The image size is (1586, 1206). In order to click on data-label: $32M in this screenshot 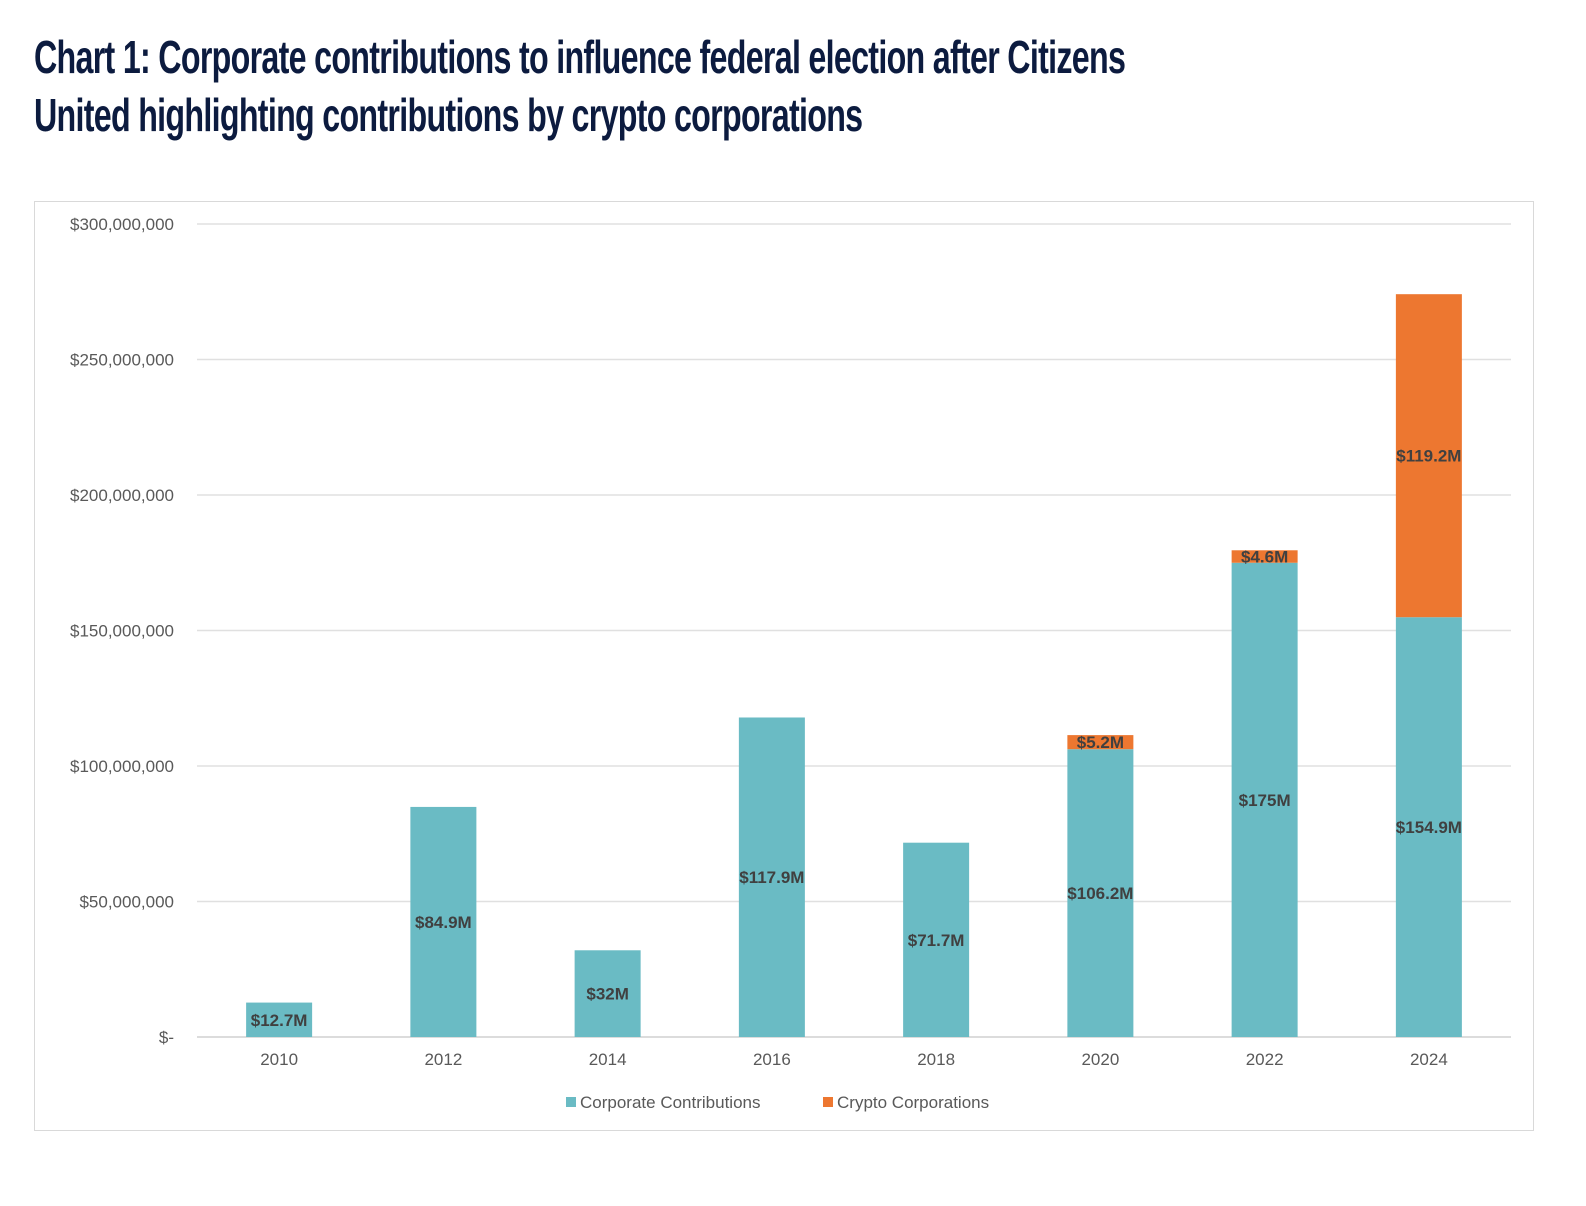, I will do `click(607, 994)`.